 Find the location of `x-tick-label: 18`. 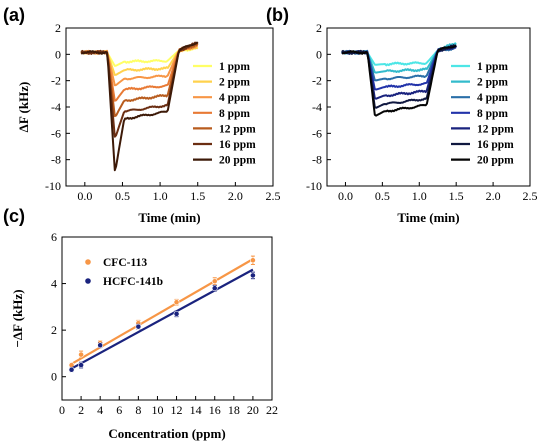

x-tick-label: 18 is located at coordinates (234, 410).